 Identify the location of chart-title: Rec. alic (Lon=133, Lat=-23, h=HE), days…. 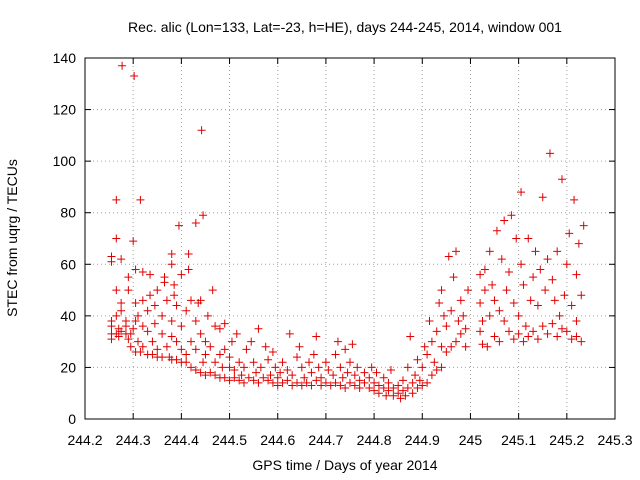
(345, 27).